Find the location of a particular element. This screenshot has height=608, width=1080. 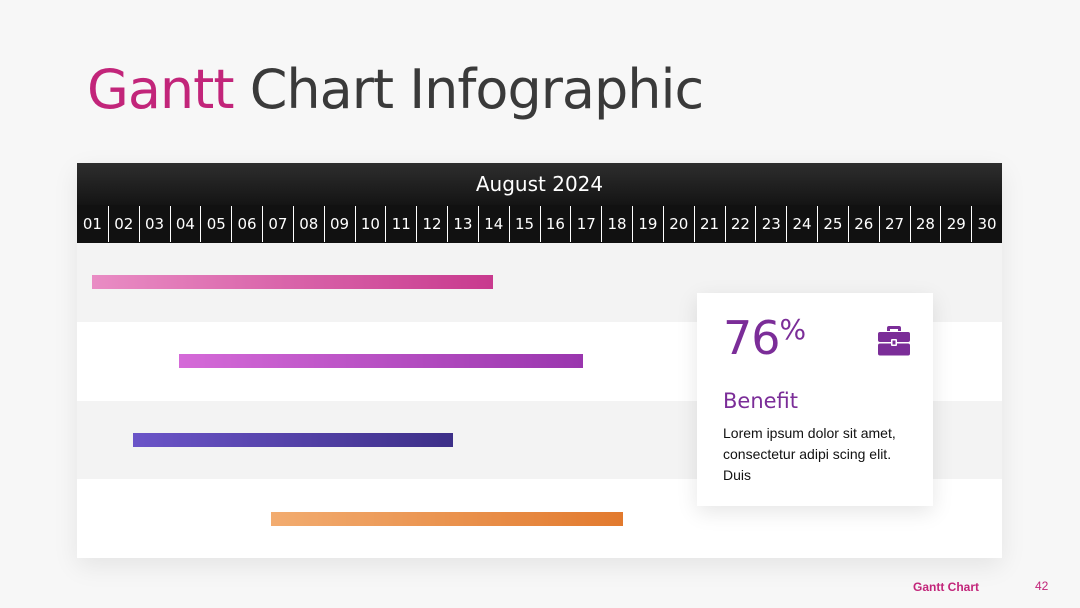

day-label: 04 is located at coordinates (185, 224).